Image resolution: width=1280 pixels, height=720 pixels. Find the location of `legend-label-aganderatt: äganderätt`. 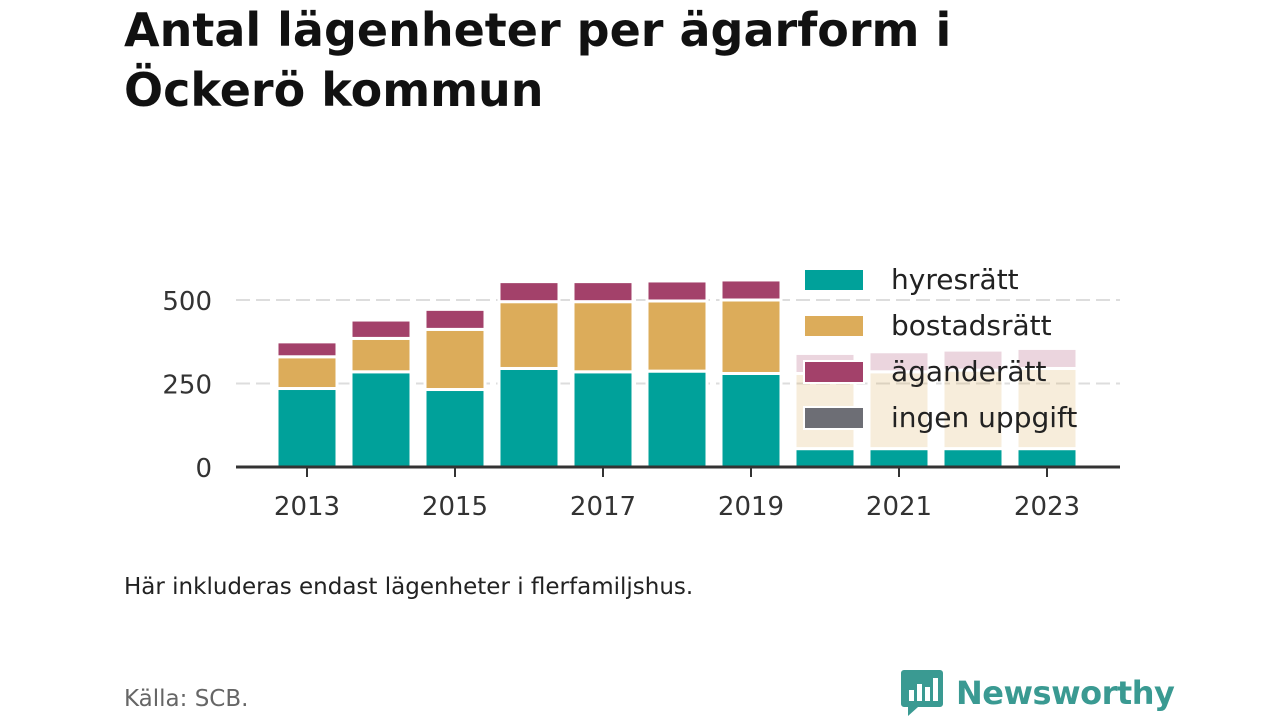

legend-label-aganderatt: äganderätt is located at coordinates (968, 371).